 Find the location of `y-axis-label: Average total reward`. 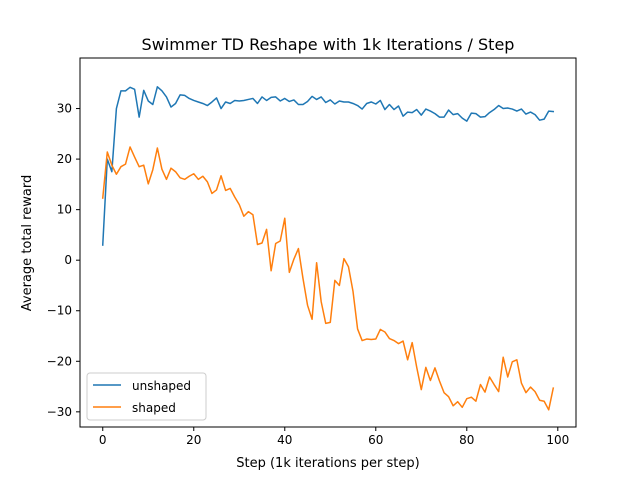

y-axis-label: Average total reward is located at coordinates (27, 243).